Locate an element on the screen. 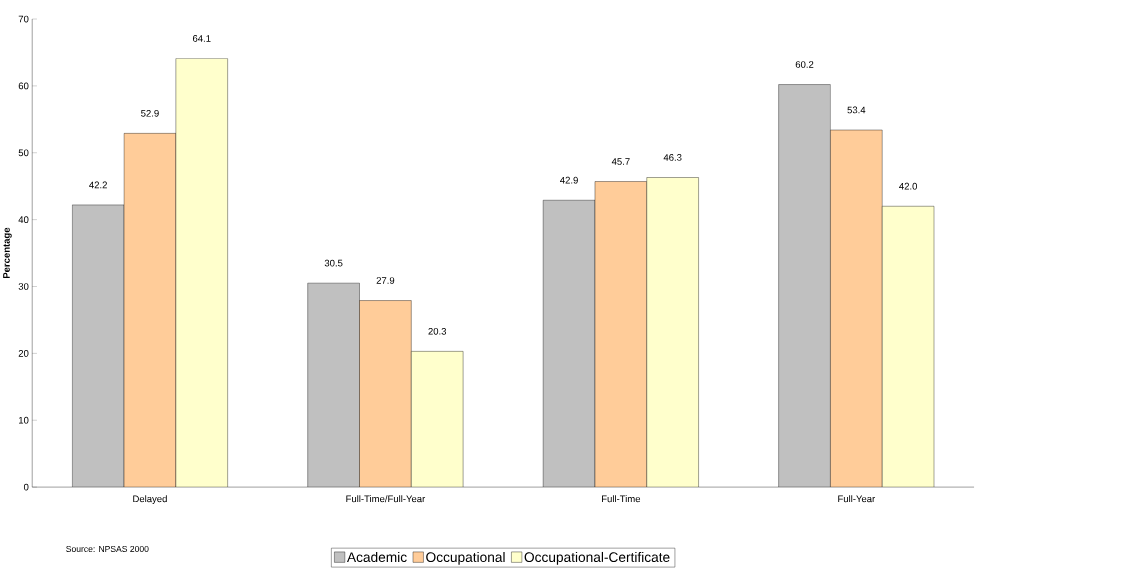 The width and height of the screenshot is (1127, 576). data-label: 64.1 is located at coordinates (201, 38).